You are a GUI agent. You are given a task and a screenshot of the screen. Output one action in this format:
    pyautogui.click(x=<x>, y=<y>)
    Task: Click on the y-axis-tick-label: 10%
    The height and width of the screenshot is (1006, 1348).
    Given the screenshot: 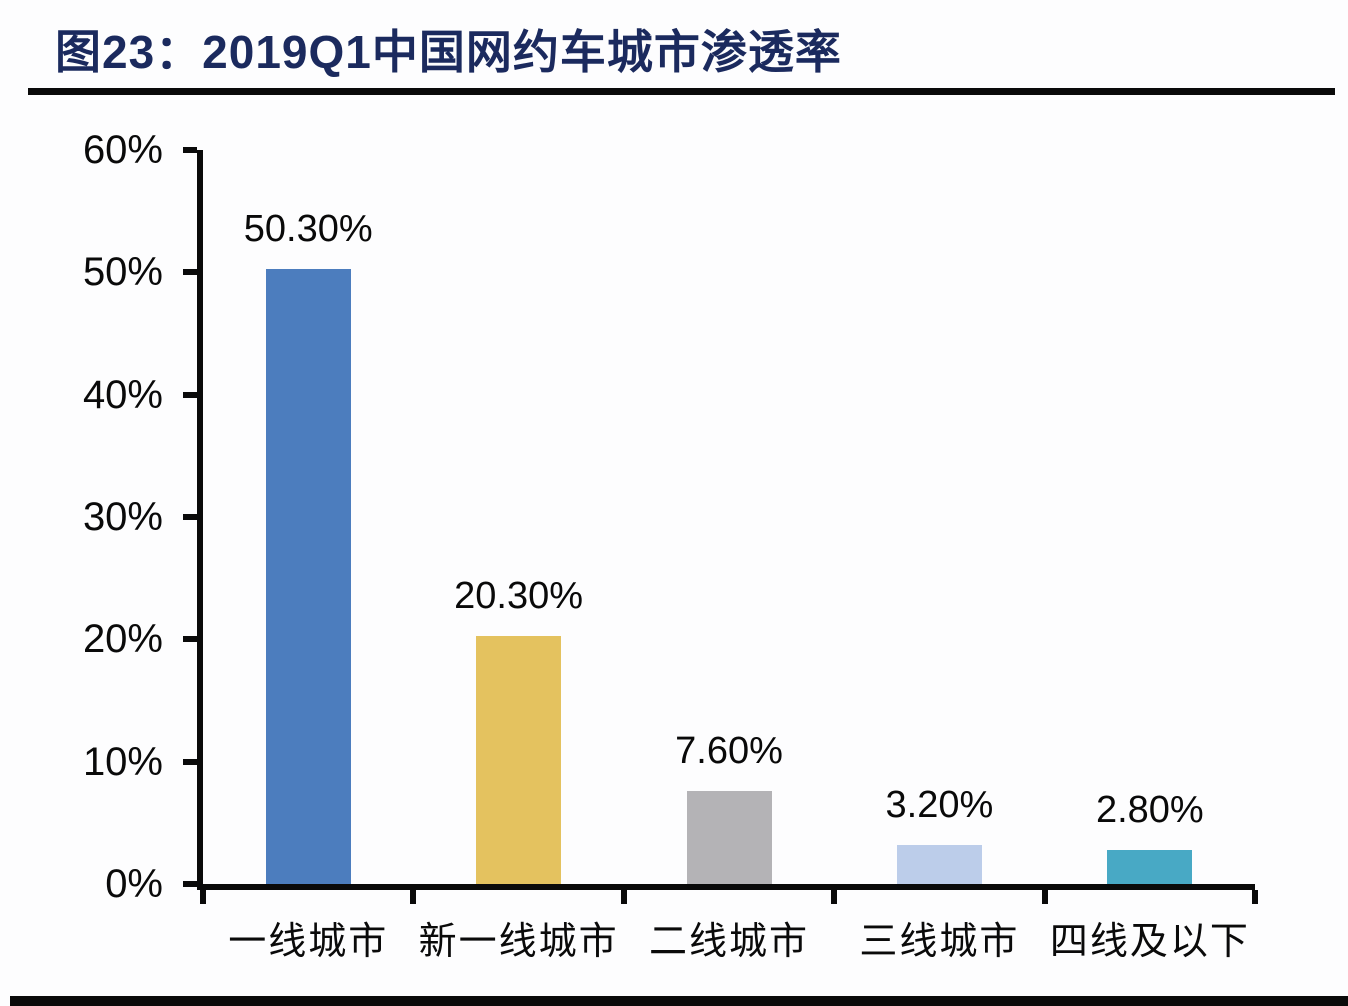 What is the action you would take?
    pyautogui.click(x=122, y=761)
    